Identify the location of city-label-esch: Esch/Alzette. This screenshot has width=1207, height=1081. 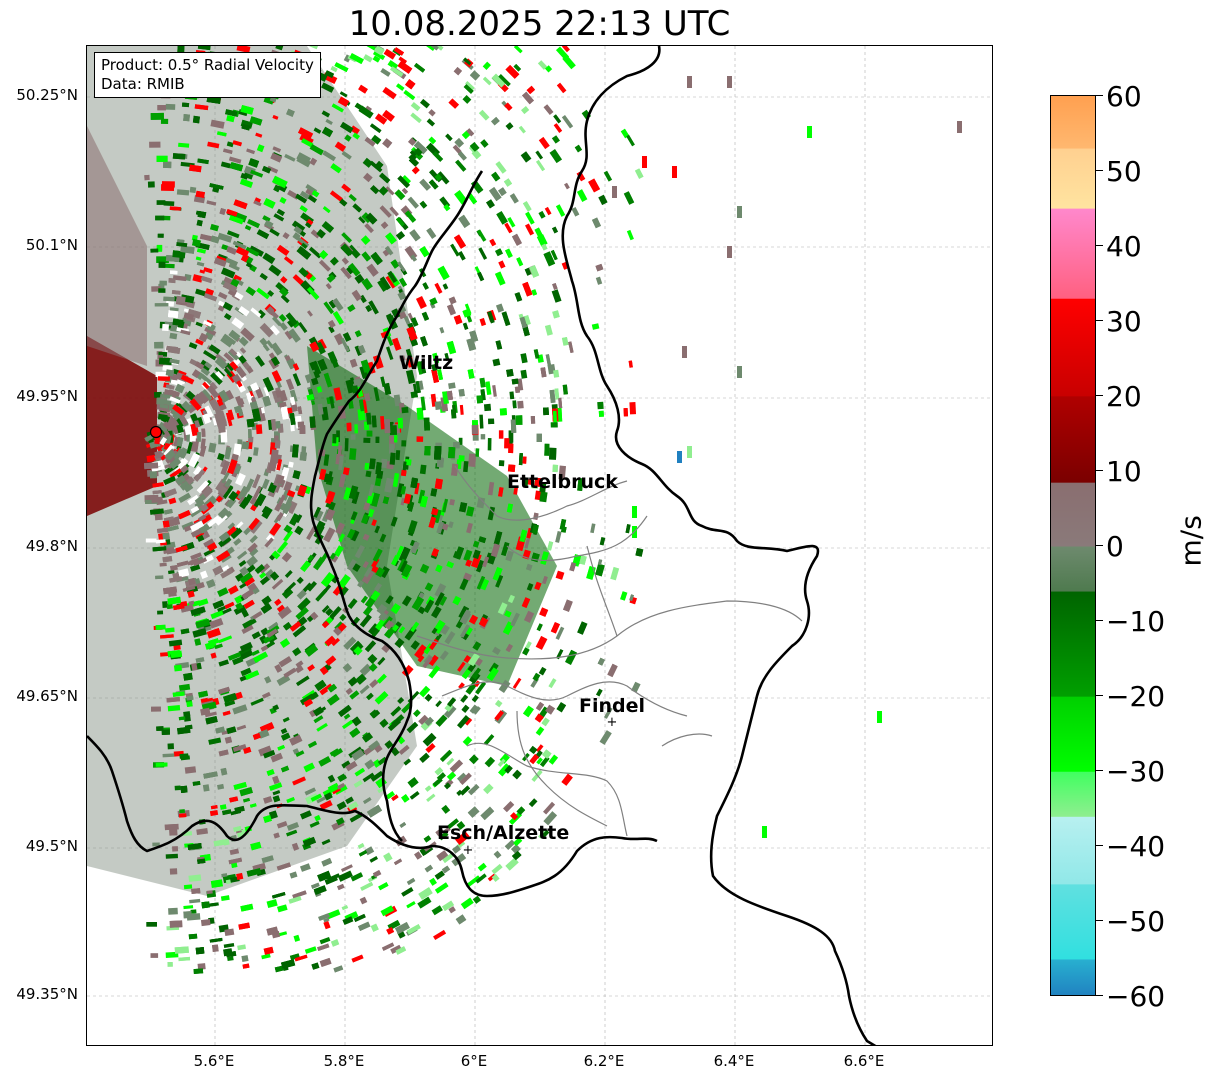
(503, 833).